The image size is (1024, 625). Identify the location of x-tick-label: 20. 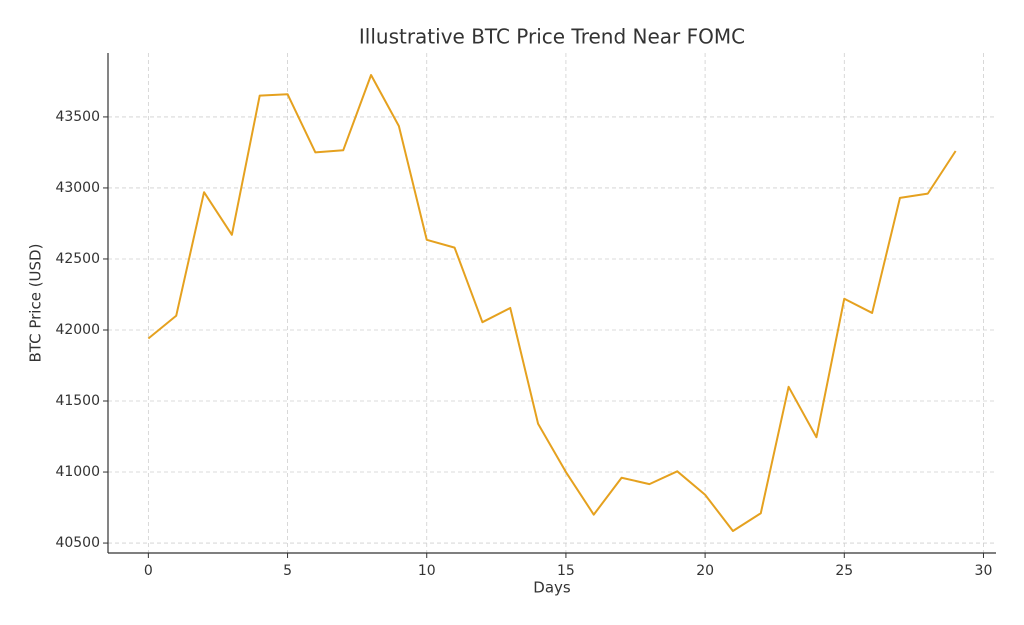
(705, 571).